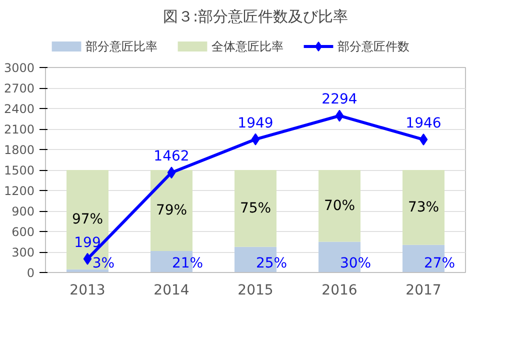 The height and width of the screenshot is (340, 509). What do you see at coordinates (88, 290) in the screenshot?
I see `x-tick-label: 2013` at bounding box center [88, 290].